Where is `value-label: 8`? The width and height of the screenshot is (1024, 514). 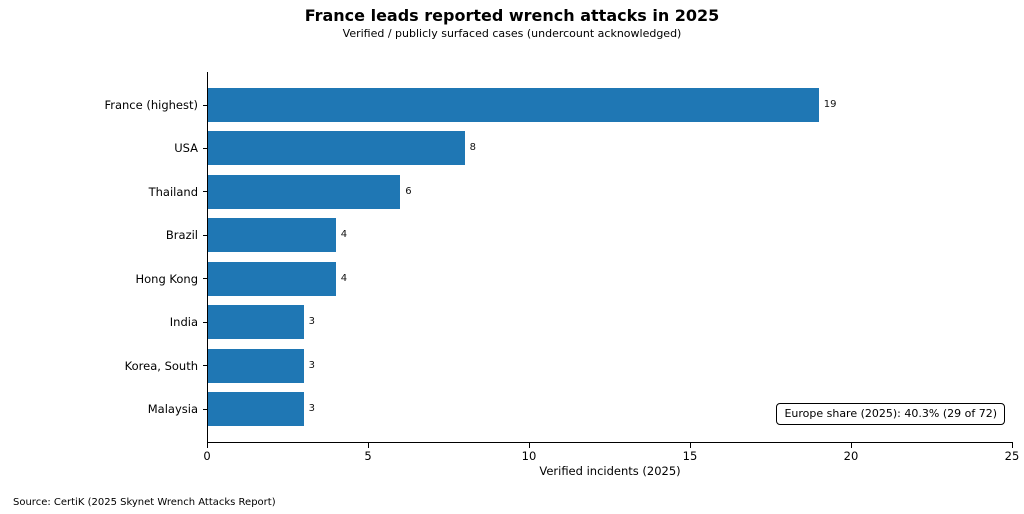
value-label: 8 is located at coordinates (472, 148).